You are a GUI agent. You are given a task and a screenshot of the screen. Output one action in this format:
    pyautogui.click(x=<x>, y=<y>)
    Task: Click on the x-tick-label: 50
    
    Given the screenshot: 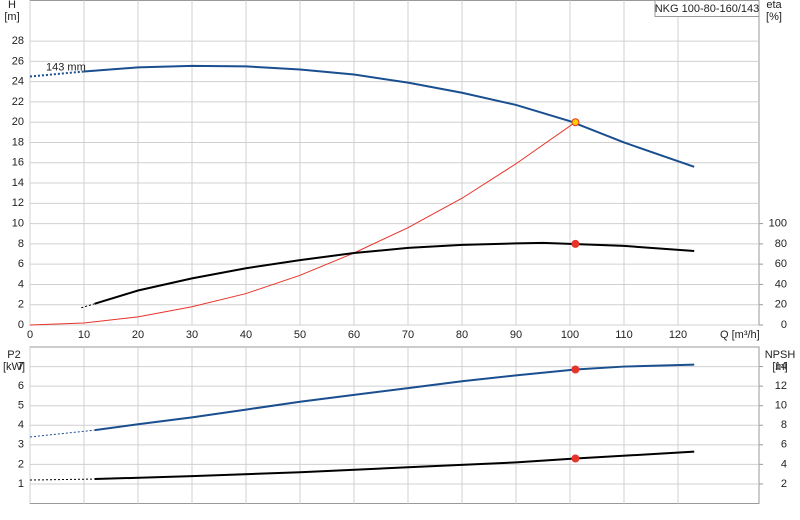 What is the action you would take?
    pyautogui.click(x=300, y=335)
    